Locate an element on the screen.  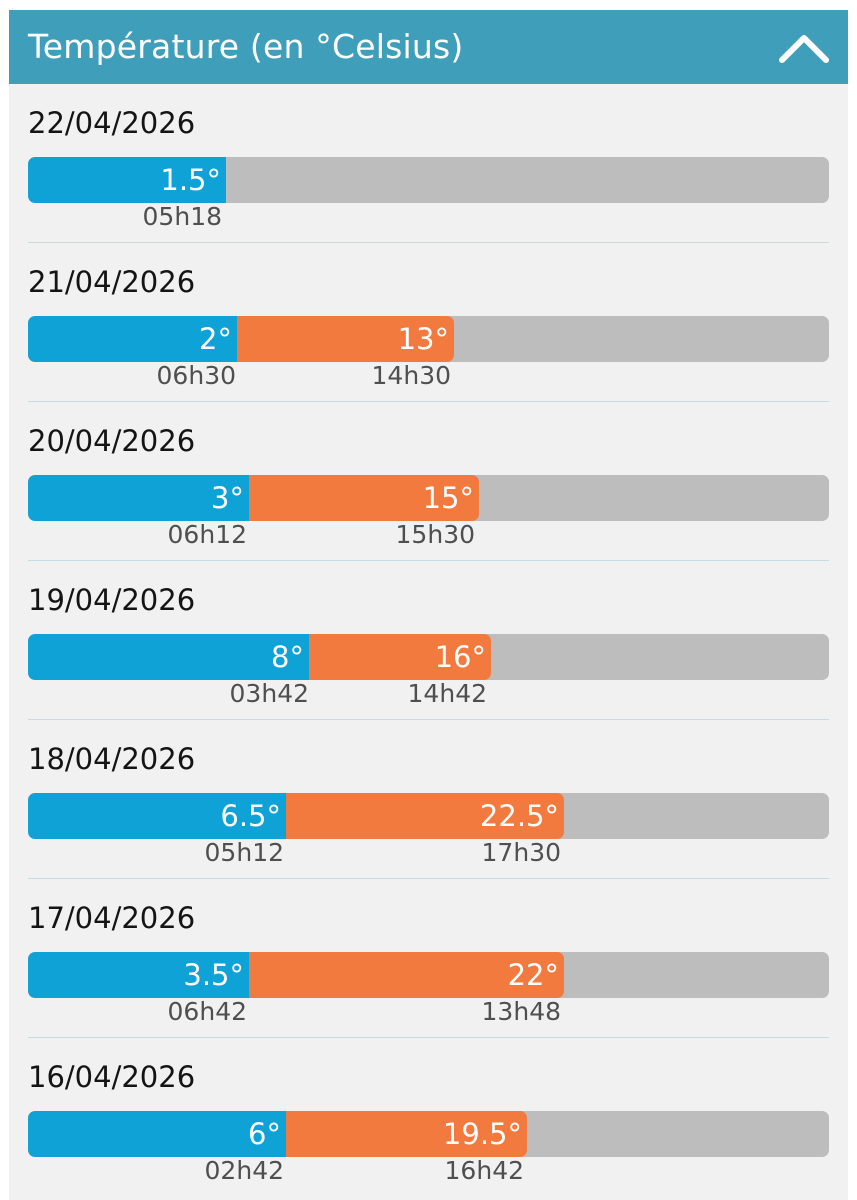
day-row: 21/04/2026 13° 2° 06h30 14h30 is located at coordinates (428, 322).